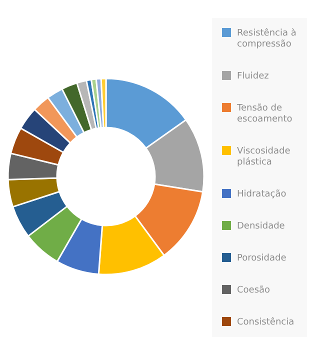 The height and width of the screenshot is (353, 319). Describe the element at coordinates (262, 195) in the screenshot. I see `legend-label: Hidratação` at that location.